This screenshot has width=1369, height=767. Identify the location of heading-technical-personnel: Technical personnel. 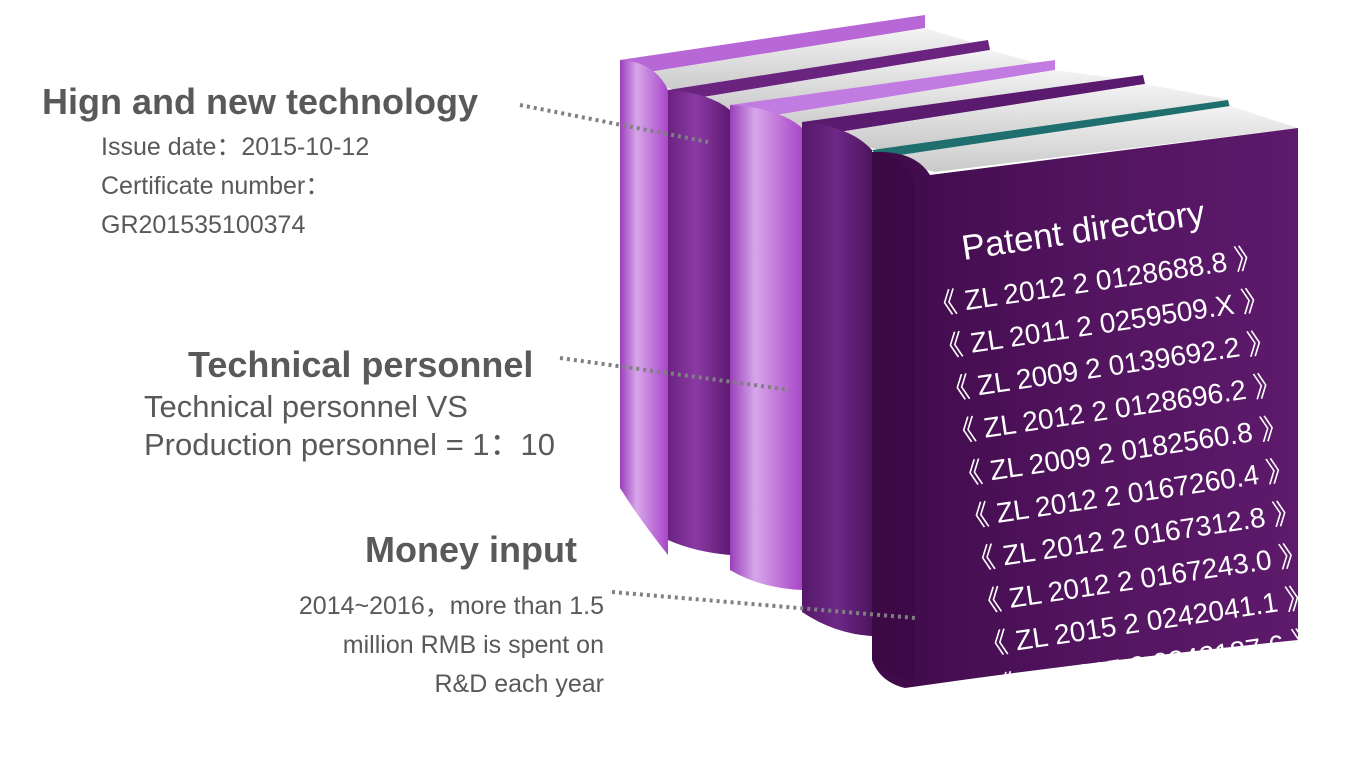
(361, 364).